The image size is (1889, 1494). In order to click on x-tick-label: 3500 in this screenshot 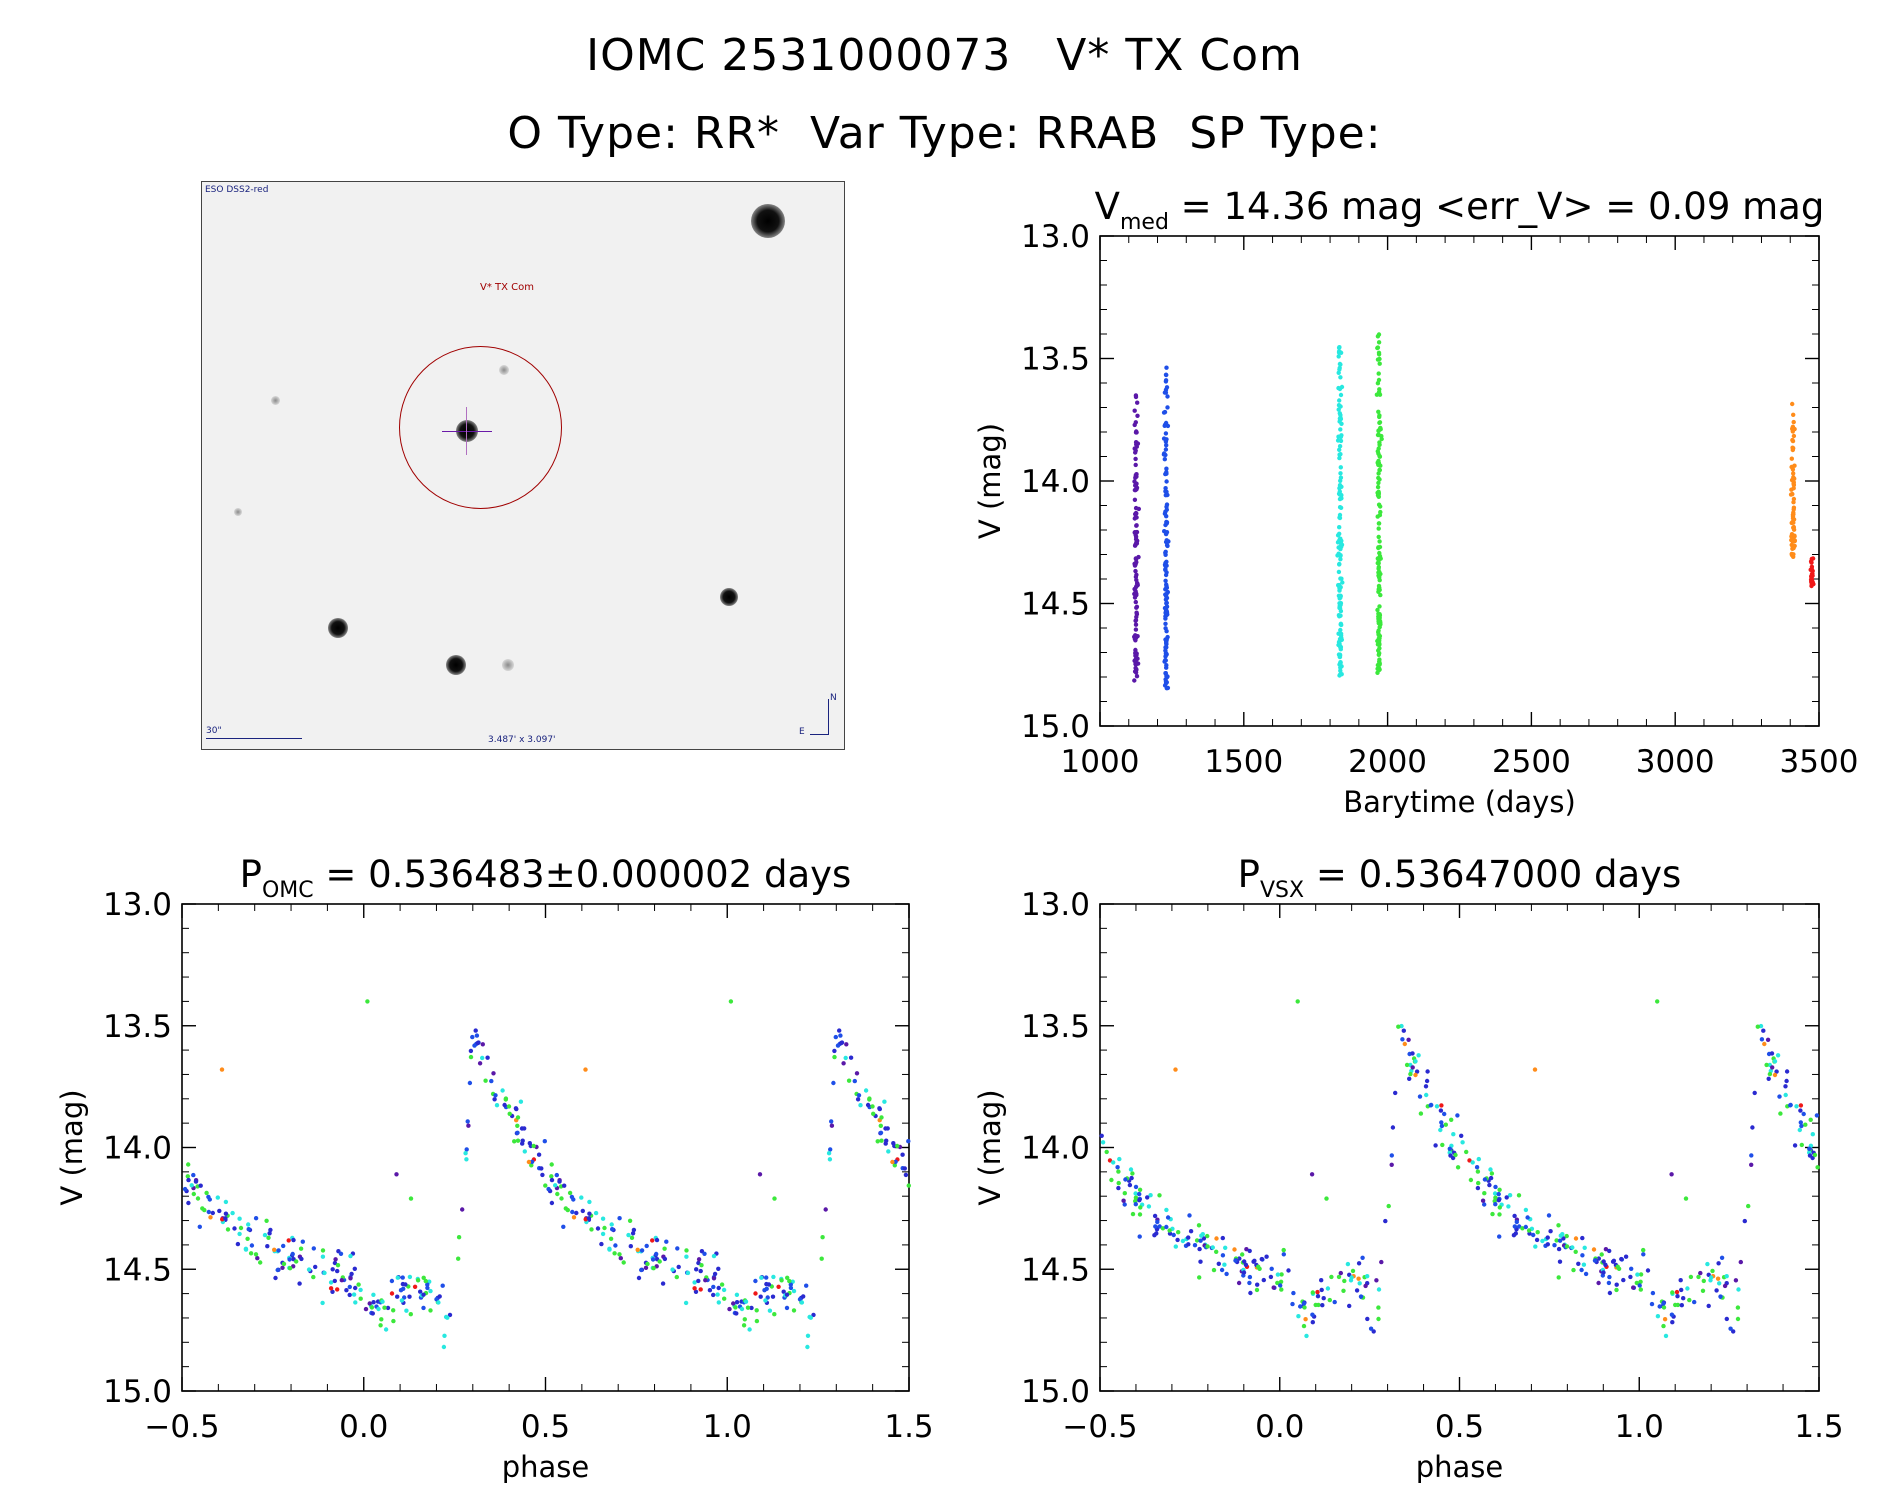, I will do `click(1819, 762)`.